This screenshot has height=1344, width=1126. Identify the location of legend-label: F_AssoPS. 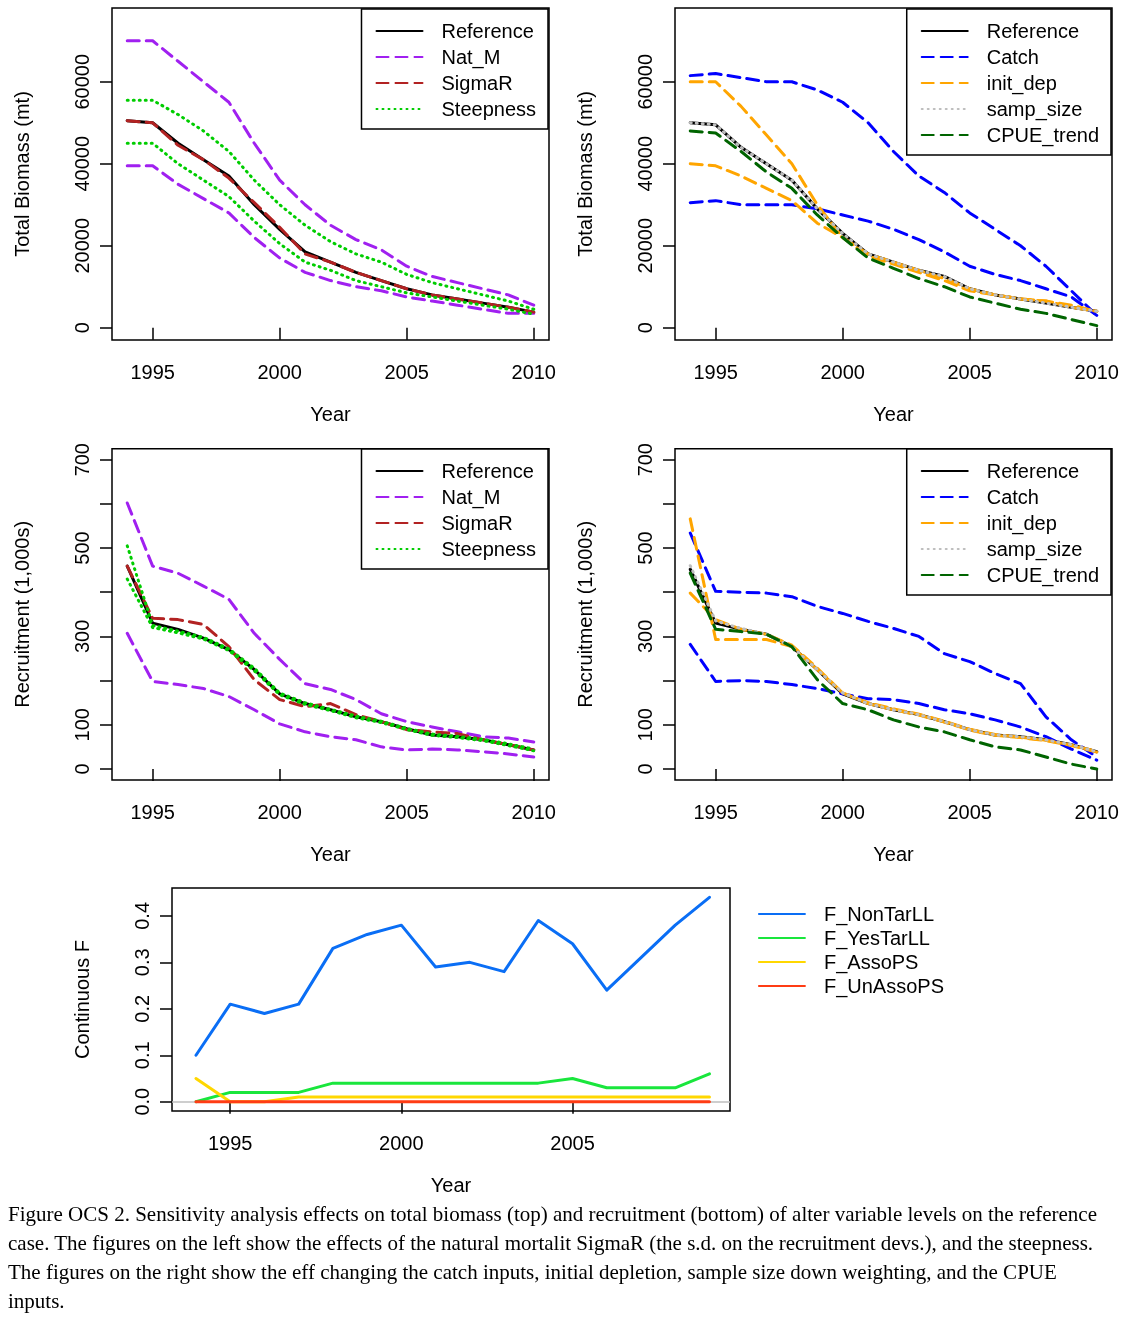
(871, 962).